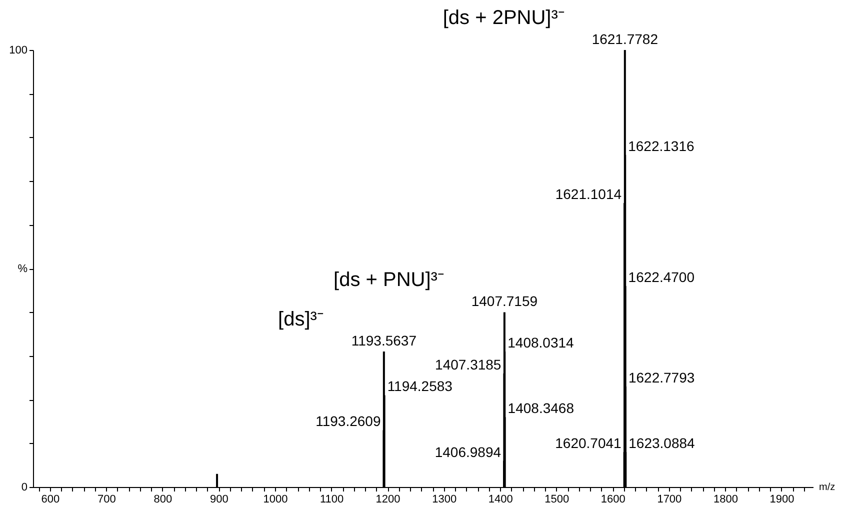 The image size is (844, 508). I want to click on x-tick-label: 600, so click(50, 500).